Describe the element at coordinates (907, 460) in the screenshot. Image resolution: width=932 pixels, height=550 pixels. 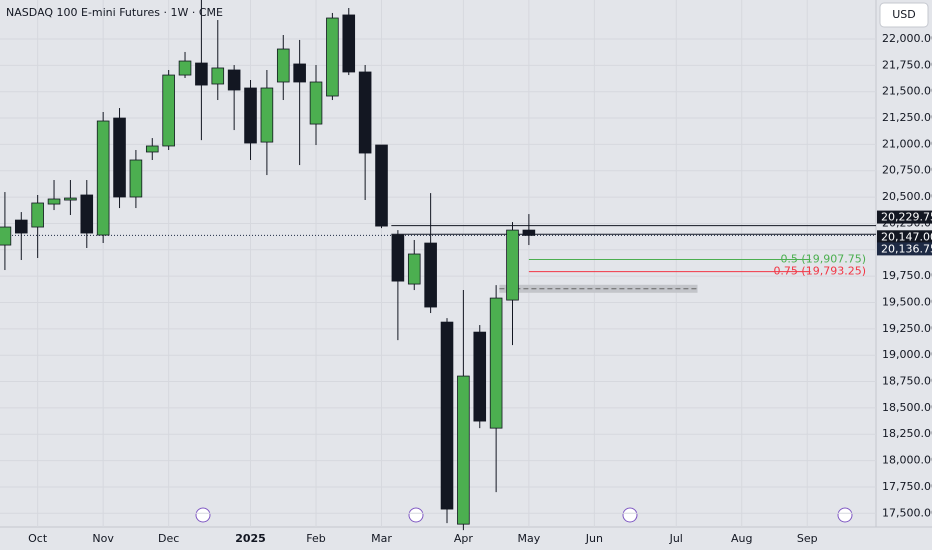
I see `y-tick-label: 18,000.00` at that location.